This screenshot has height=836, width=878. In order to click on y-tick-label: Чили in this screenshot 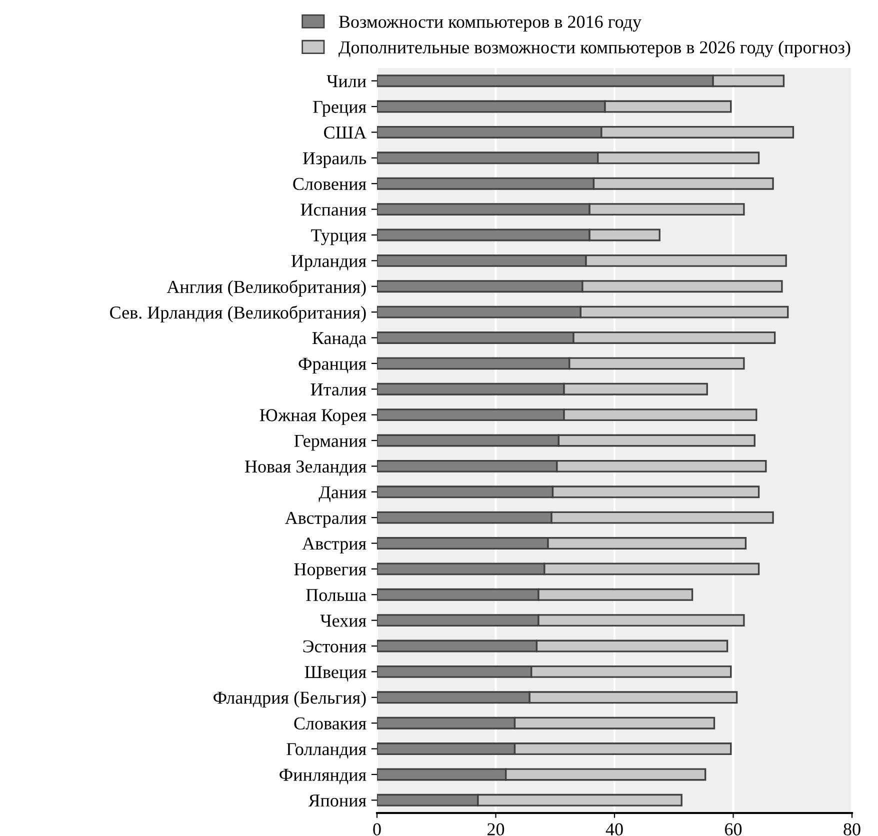, I will do `click(346, 81)`.